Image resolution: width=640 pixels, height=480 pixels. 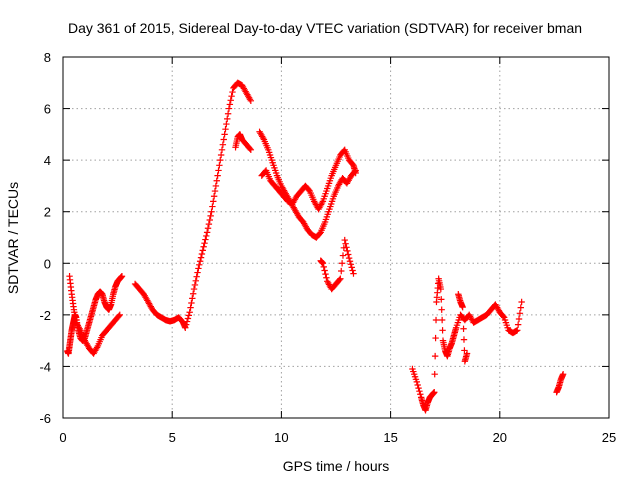 I want to click on y-tick-label: 0, so click(x=47, y=263).